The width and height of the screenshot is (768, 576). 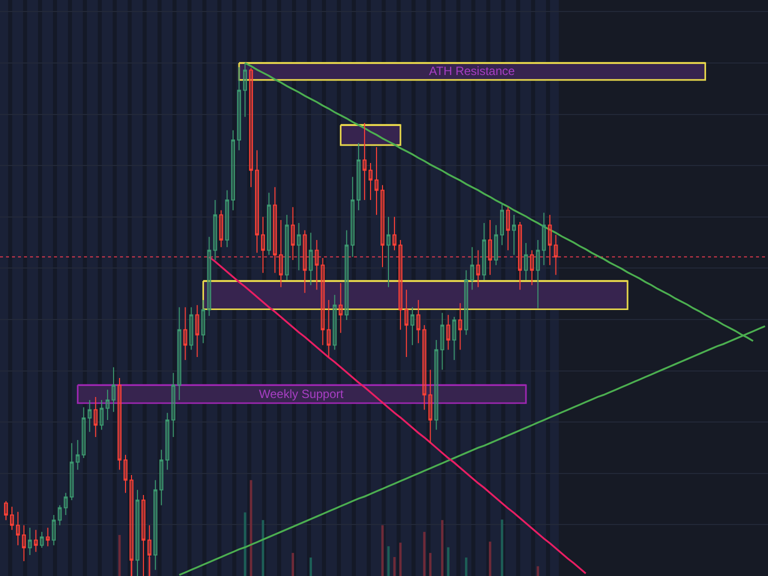 I want to click on series-label: Weekly Support, so click(x=301, y=394).